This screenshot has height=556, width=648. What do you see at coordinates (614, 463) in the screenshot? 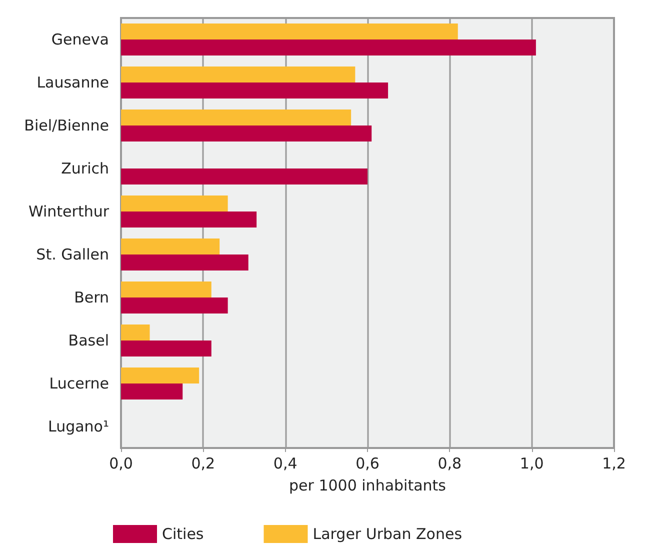
I see `x-tick-label: 1,2` at bounding box center [614, 463].